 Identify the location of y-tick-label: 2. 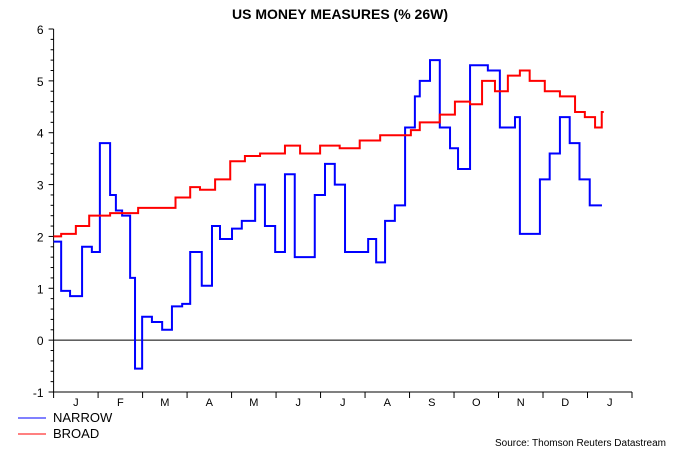
(40, 237).